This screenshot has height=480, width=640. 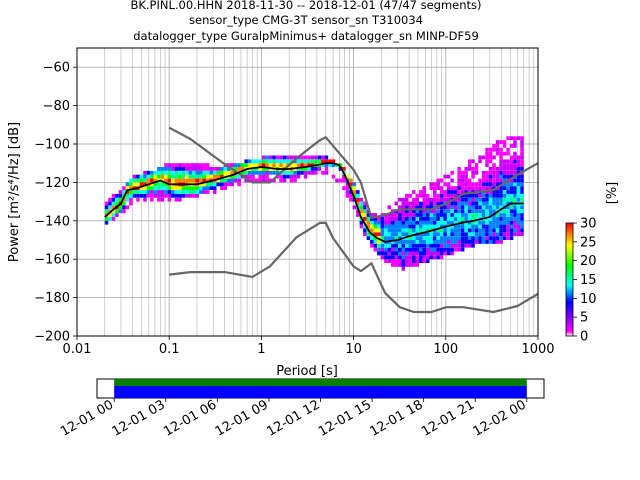 What do you see at coordinates (307, 371) in the screenshot?
I see `x-axis-label: Period [s]` at bounding box center [307, 371].